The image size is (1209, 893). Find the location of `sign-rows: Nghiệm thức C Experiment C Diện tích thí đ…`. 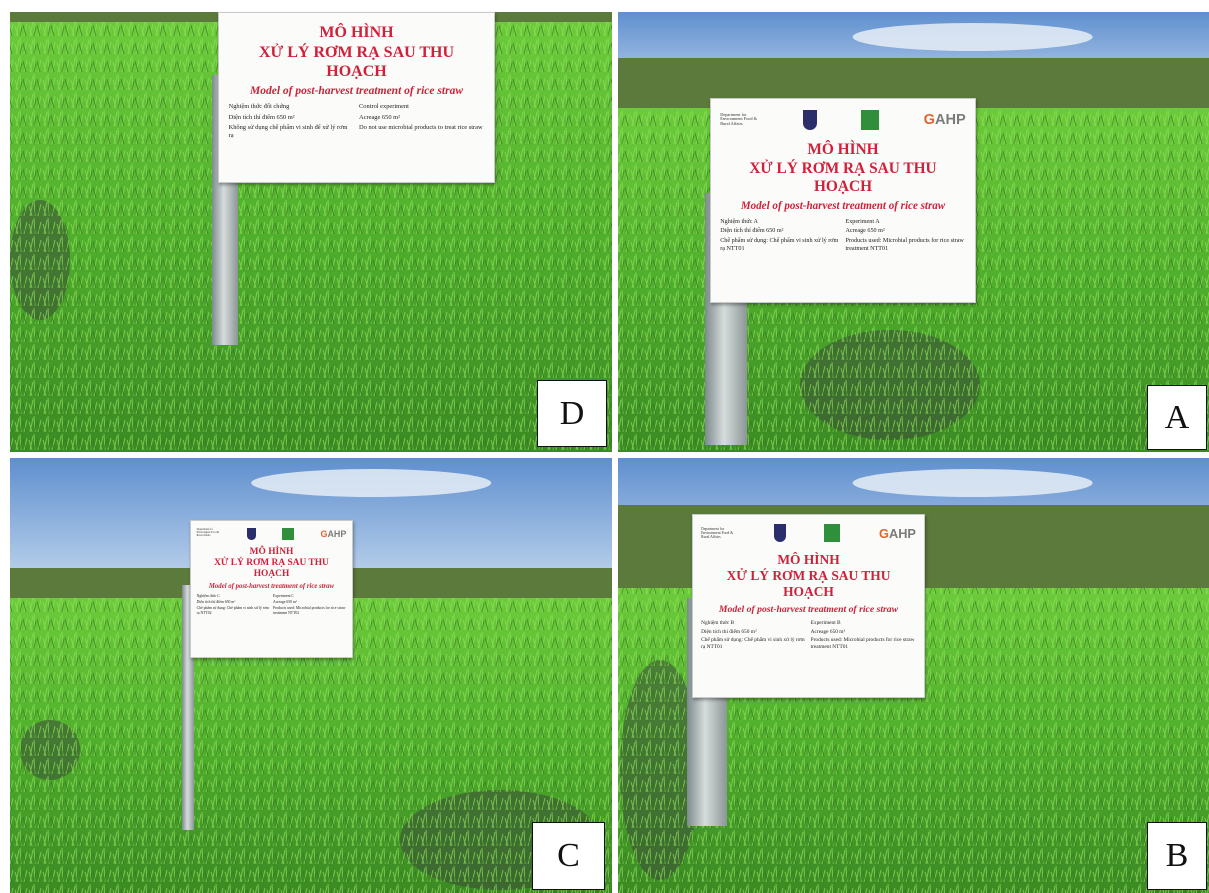

sign-rows: Nghiệm thức C Experiment C Diện tích thí đ… is located at coordinates (272, 604).